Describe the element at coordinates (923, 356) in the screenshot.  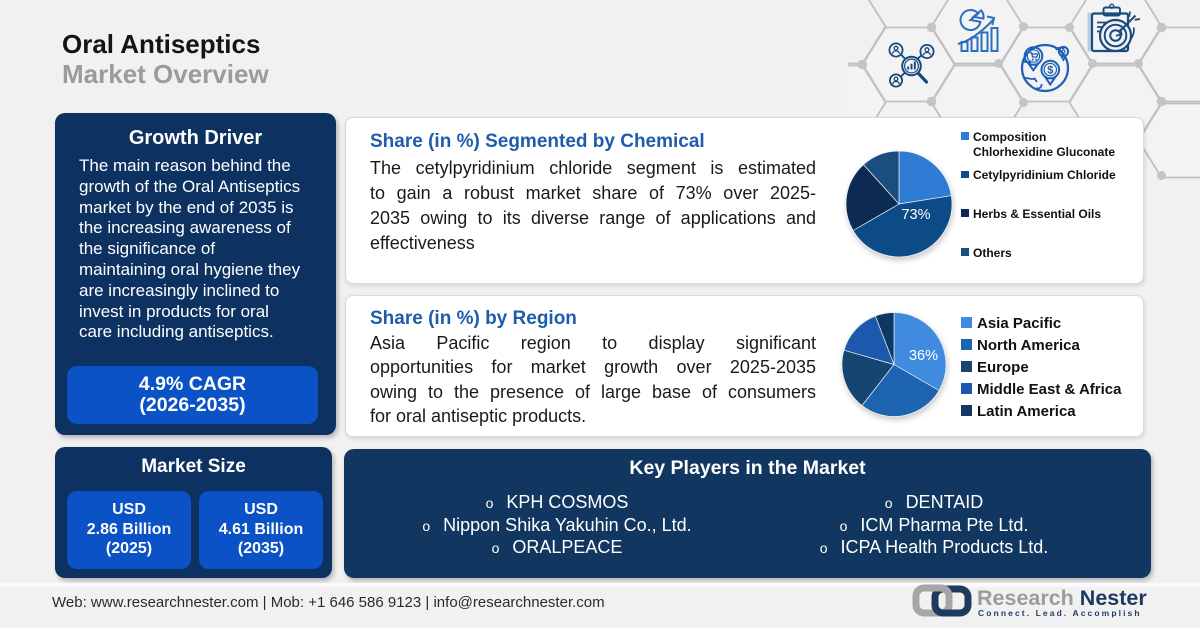
I see `svg-text: 36%` at that location.